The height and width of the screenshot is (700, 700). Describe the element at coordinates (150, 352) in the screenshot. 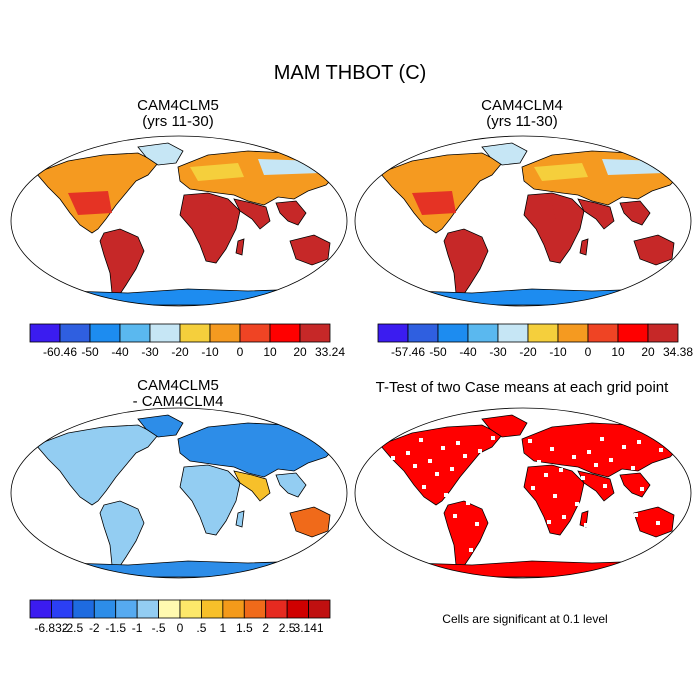

I see `colorbar-label: -30` at that location.